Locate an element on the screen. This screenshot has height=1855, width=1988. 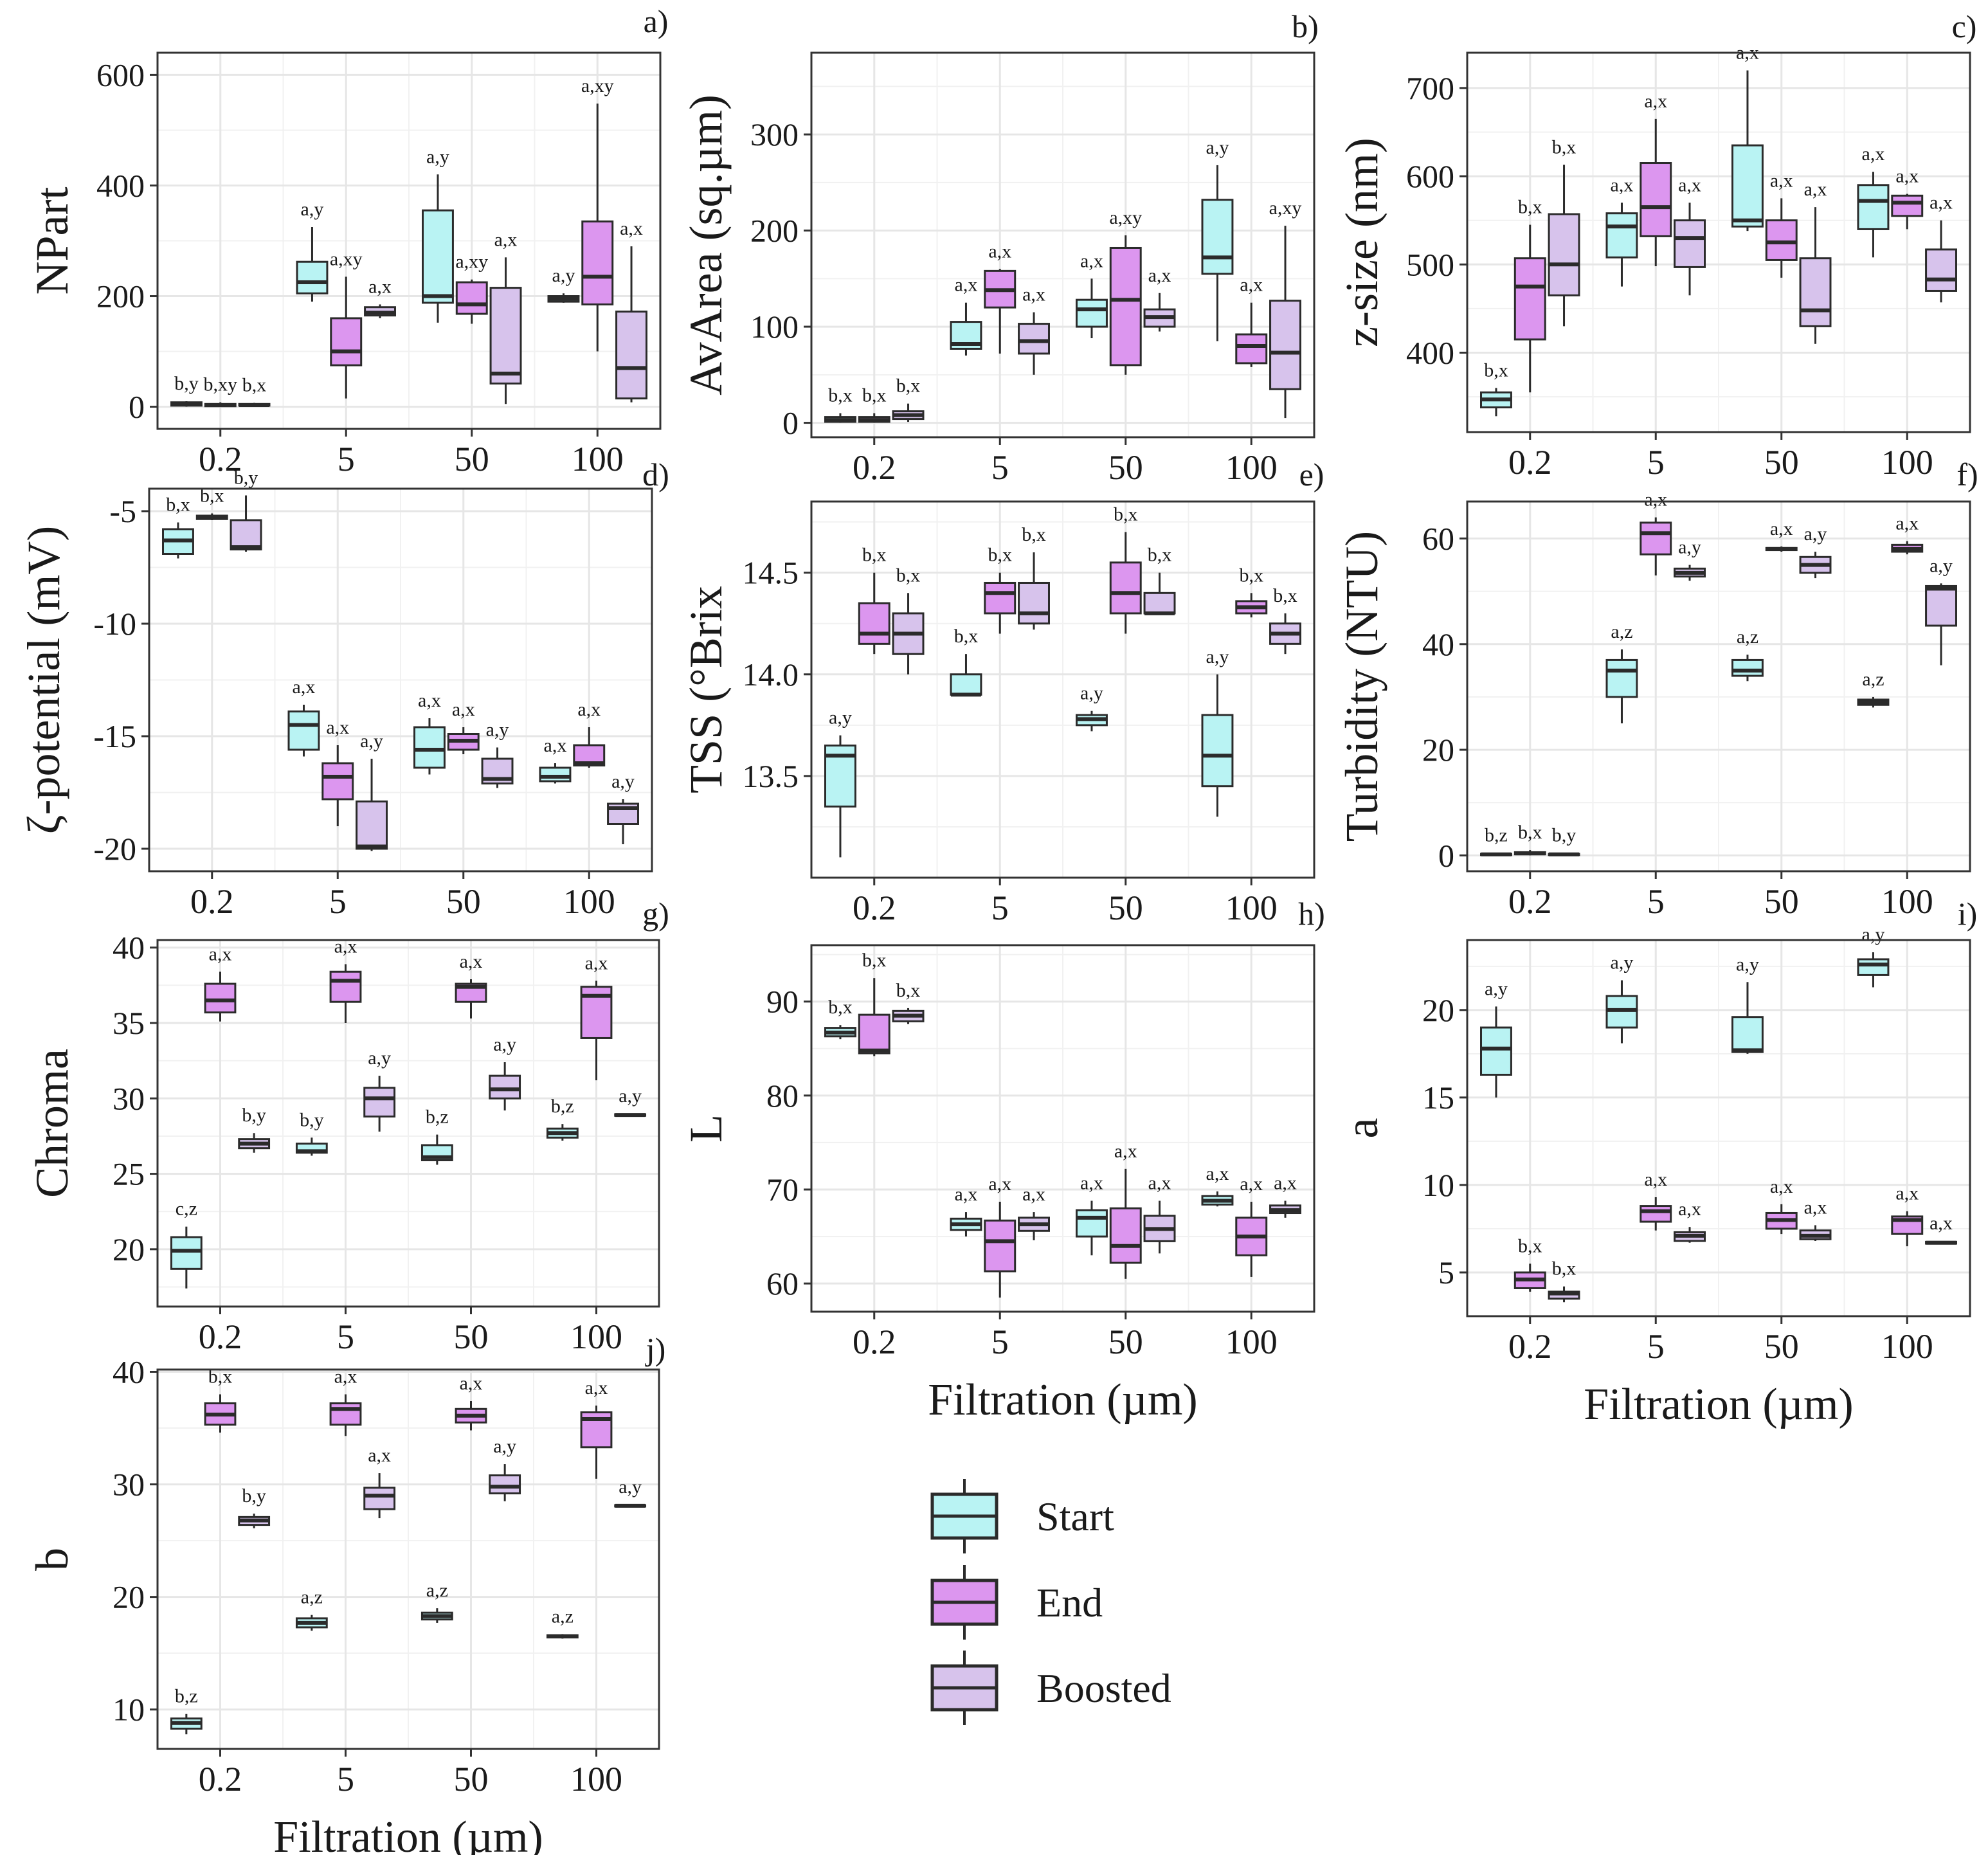
box-boosted-100: b,x is located at coordinates (1285, 620).